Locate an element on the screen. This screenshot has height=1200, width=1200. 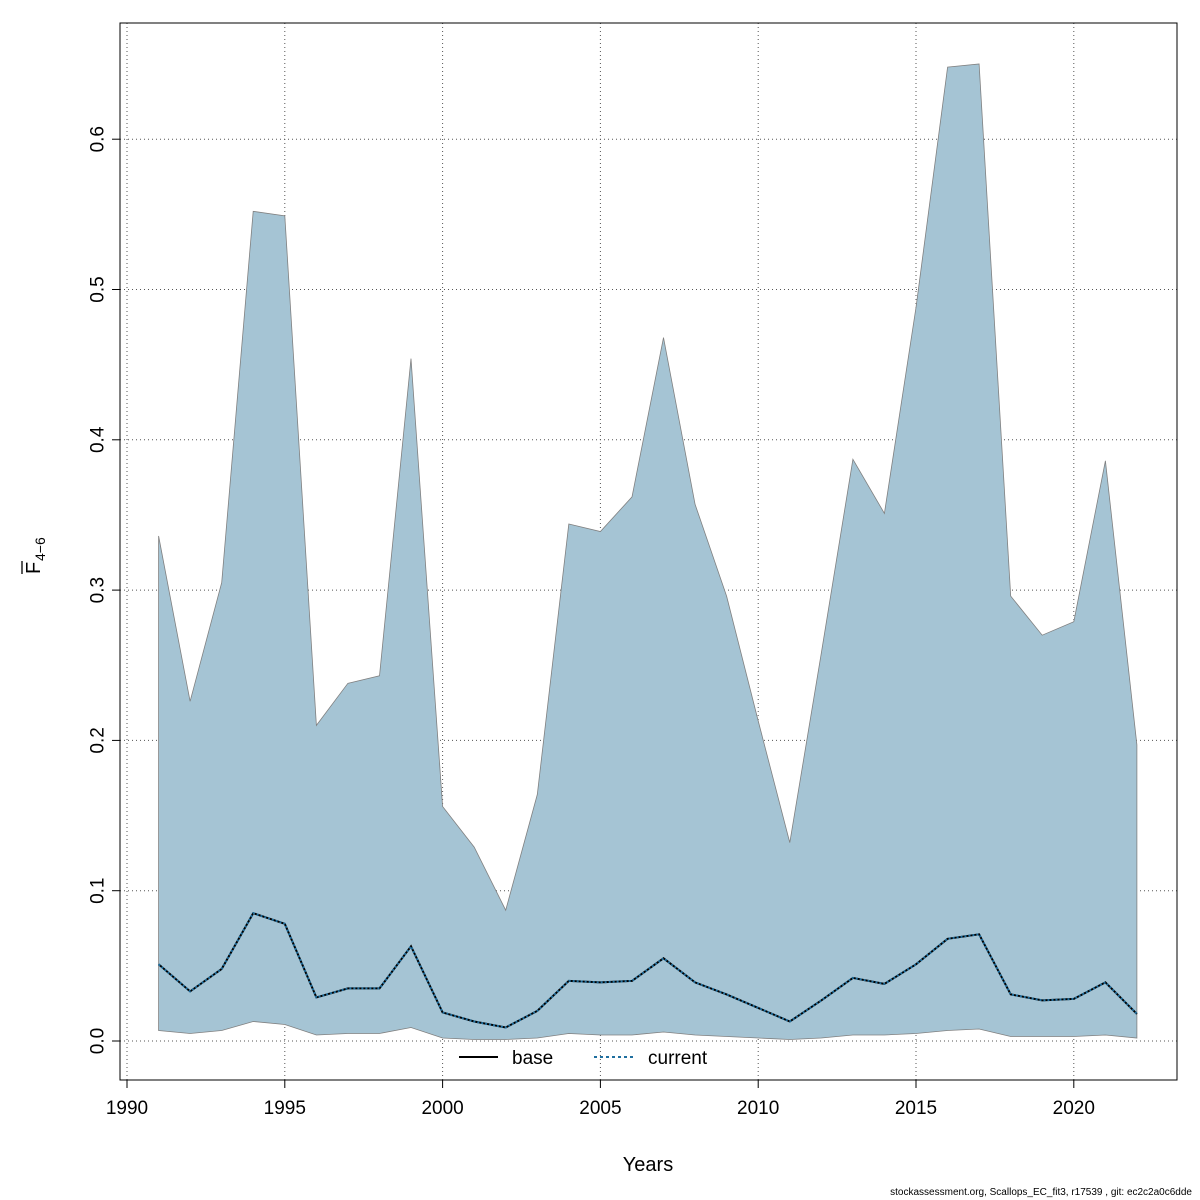
y-tick-label: 0.1 is located at coordinates (98, 890).